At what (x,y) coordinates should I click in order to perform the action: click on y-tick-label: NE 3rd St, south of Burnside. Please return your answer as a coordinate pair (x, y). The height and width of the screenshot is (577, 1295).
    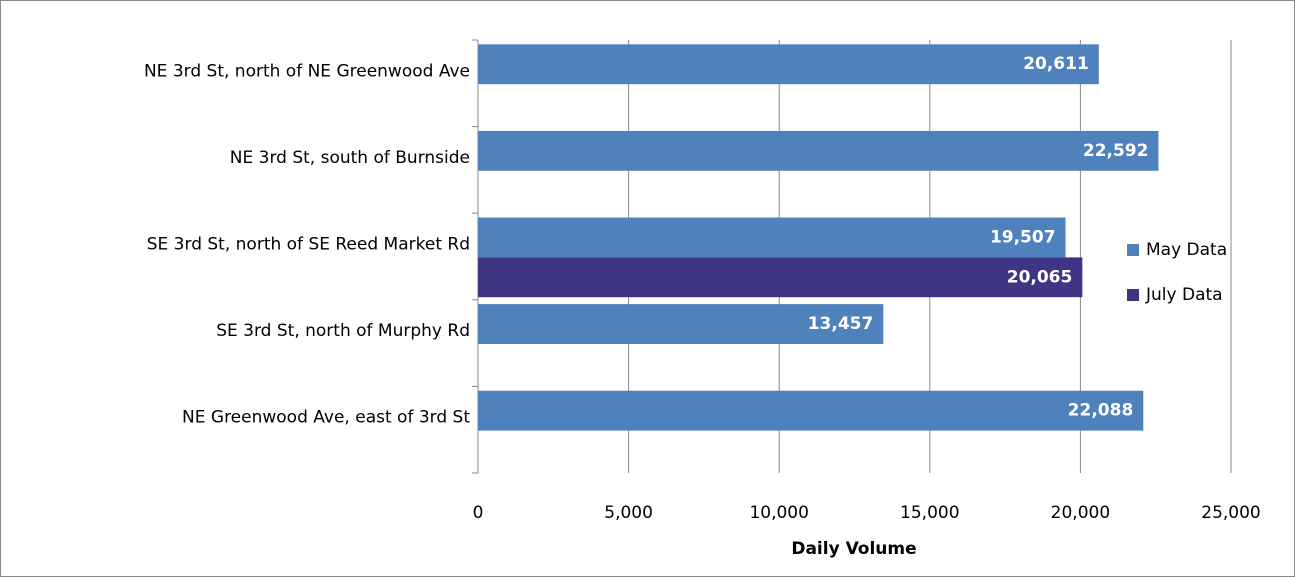
    Looking at the image, I should click on (350, 158).